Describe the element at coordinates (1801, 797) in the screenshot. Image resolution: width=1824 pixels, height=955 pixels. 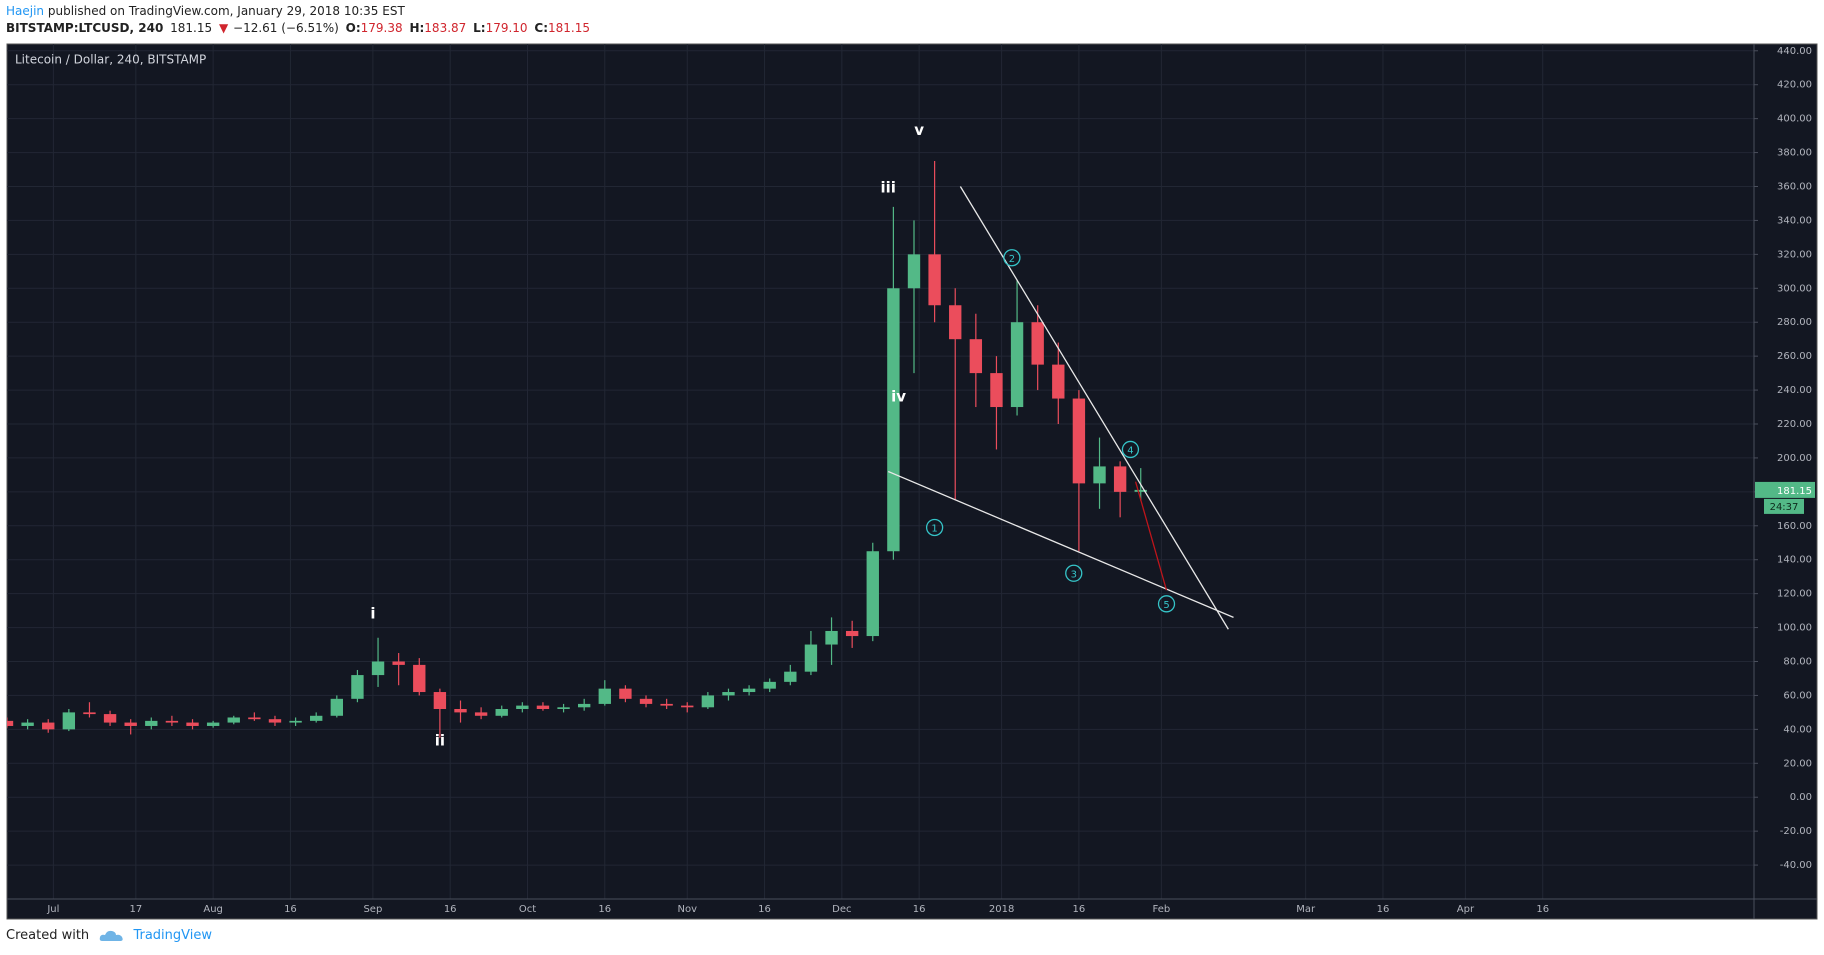
I see `y-tick-label: 0.00` at that location.